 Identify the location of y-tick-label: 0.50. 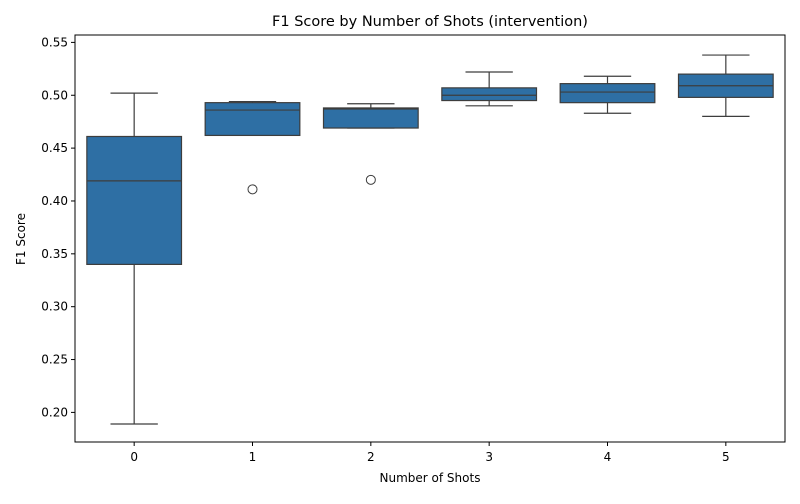
(54, 95).